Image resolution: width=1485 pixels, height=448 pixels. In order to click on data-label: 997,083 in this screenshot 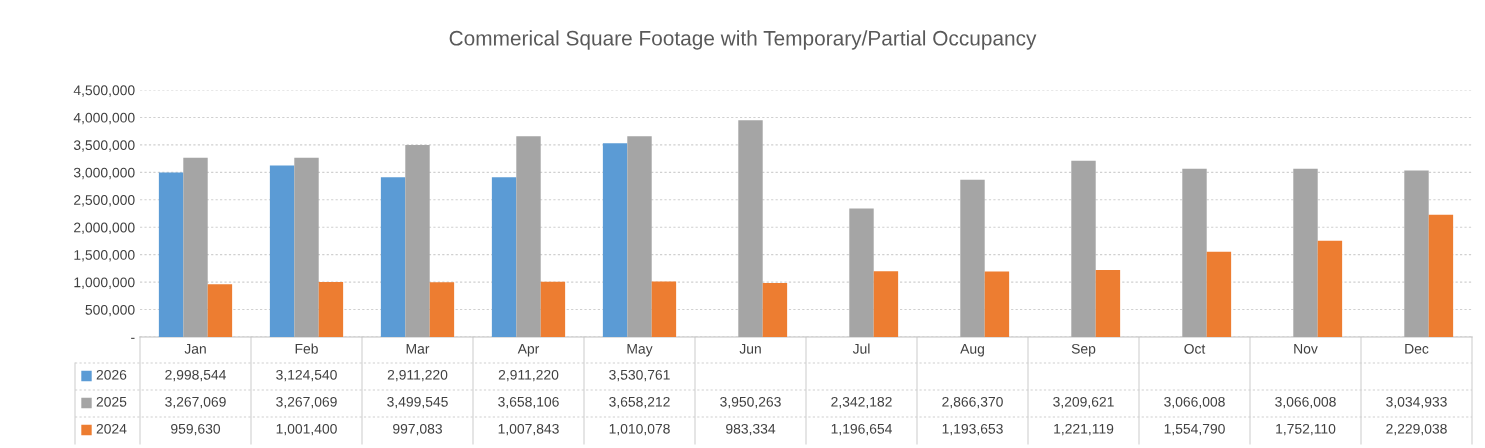, I will do `click(417, 429)`.